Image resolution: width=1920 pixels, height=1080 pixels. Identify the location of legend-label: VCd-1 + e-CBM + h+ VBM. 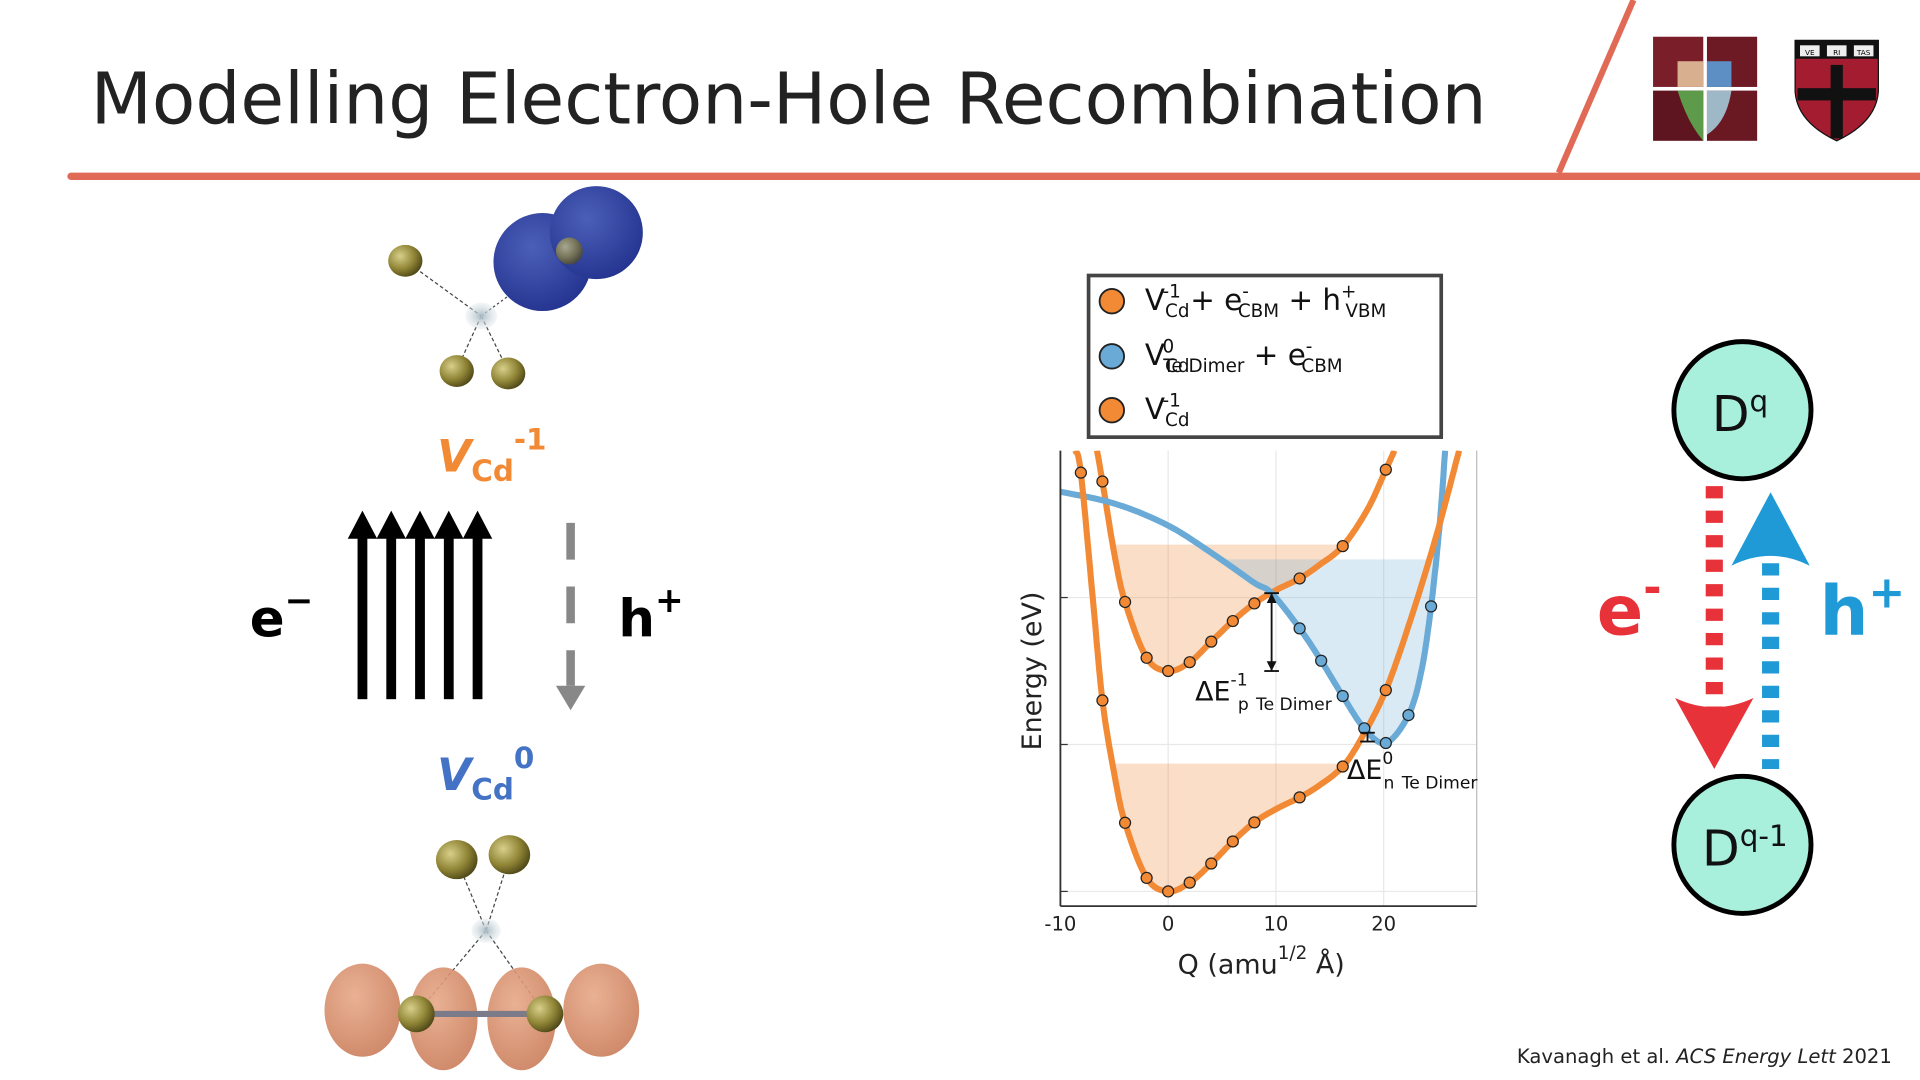
(1265, 302).